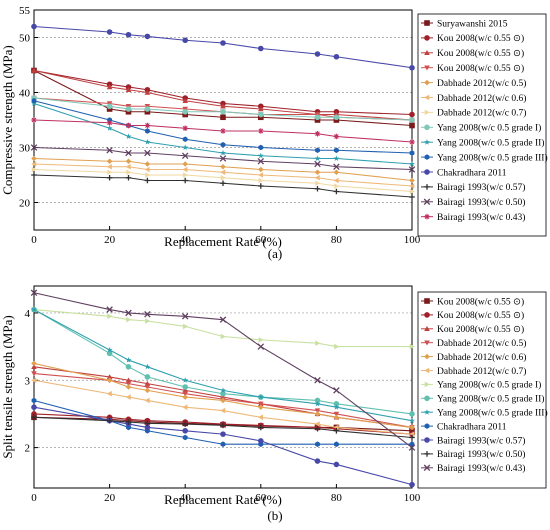 The height and width of the screenshot is (530, 550). What do you see at coordinates (482, 390) in the screenshot?
I see `legend-box` at bounding box center [482, 390].